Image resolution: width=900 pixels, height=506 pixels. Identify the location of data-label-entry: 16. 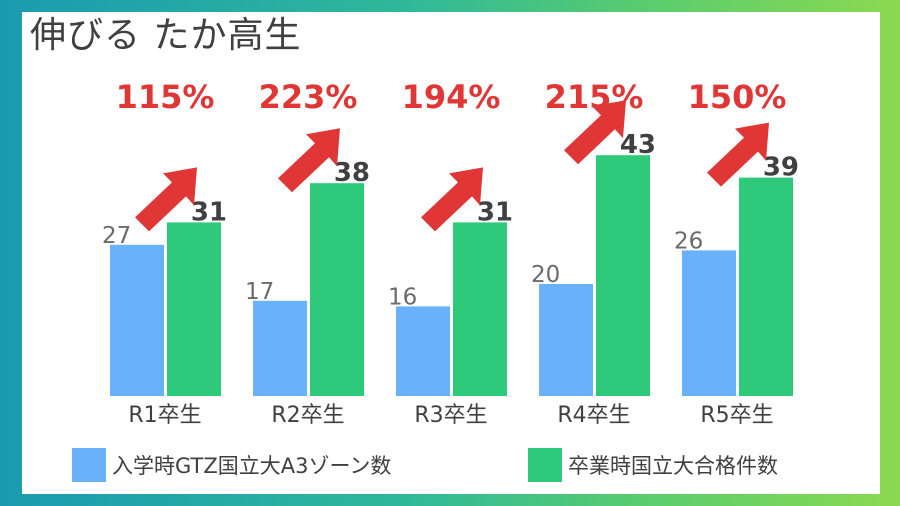
(402, 297).